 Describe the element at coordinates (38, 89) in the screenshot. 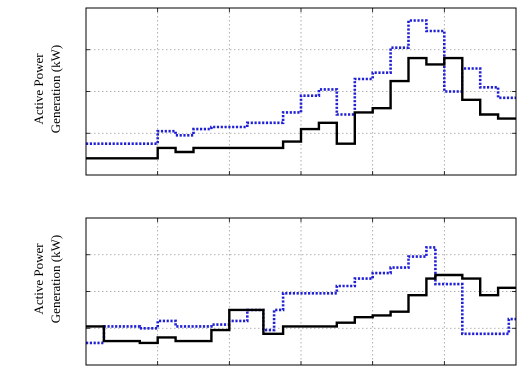

I see `panel-1-ylabel-line-1: Active Power` at that location.